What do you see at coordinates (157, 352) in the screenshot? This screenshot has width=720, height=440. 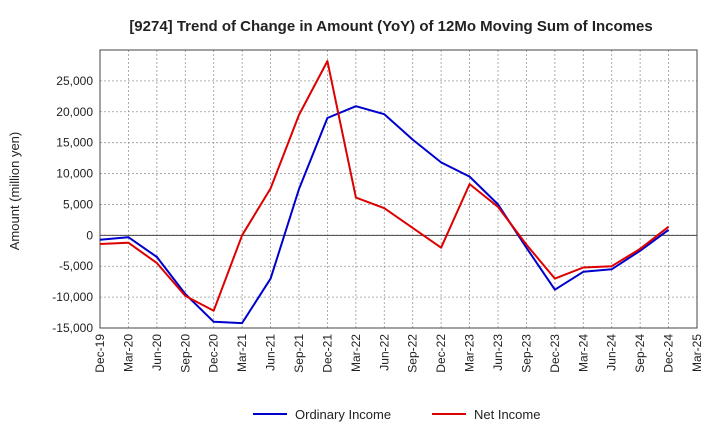 I see `x-tick-label: Jun-20` at bounding box center [157, 352].